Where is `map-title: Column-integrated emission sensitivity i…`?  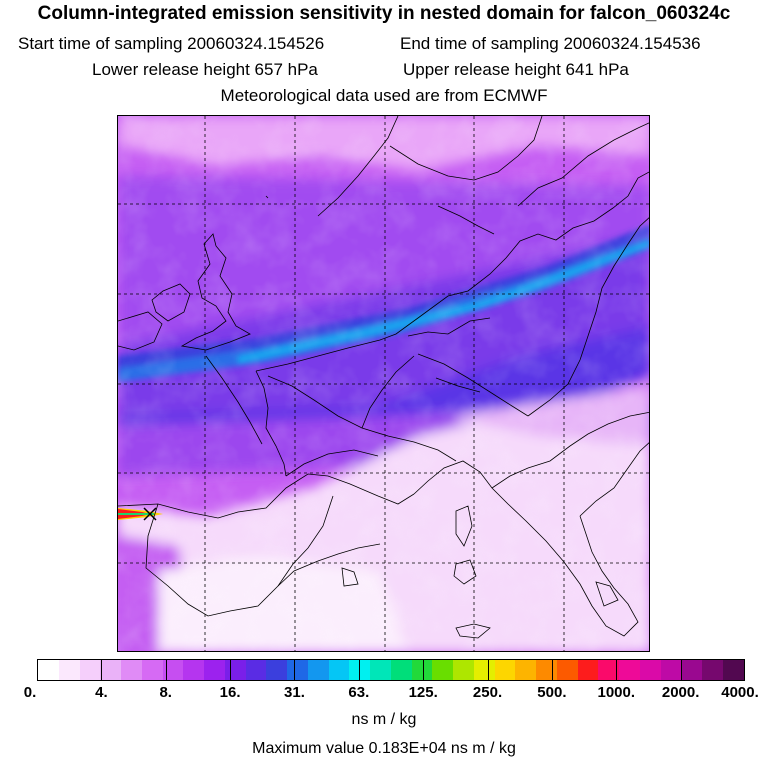
map-title: Column-integrated emission sensitivity i… is located at coordinates (384, 13).